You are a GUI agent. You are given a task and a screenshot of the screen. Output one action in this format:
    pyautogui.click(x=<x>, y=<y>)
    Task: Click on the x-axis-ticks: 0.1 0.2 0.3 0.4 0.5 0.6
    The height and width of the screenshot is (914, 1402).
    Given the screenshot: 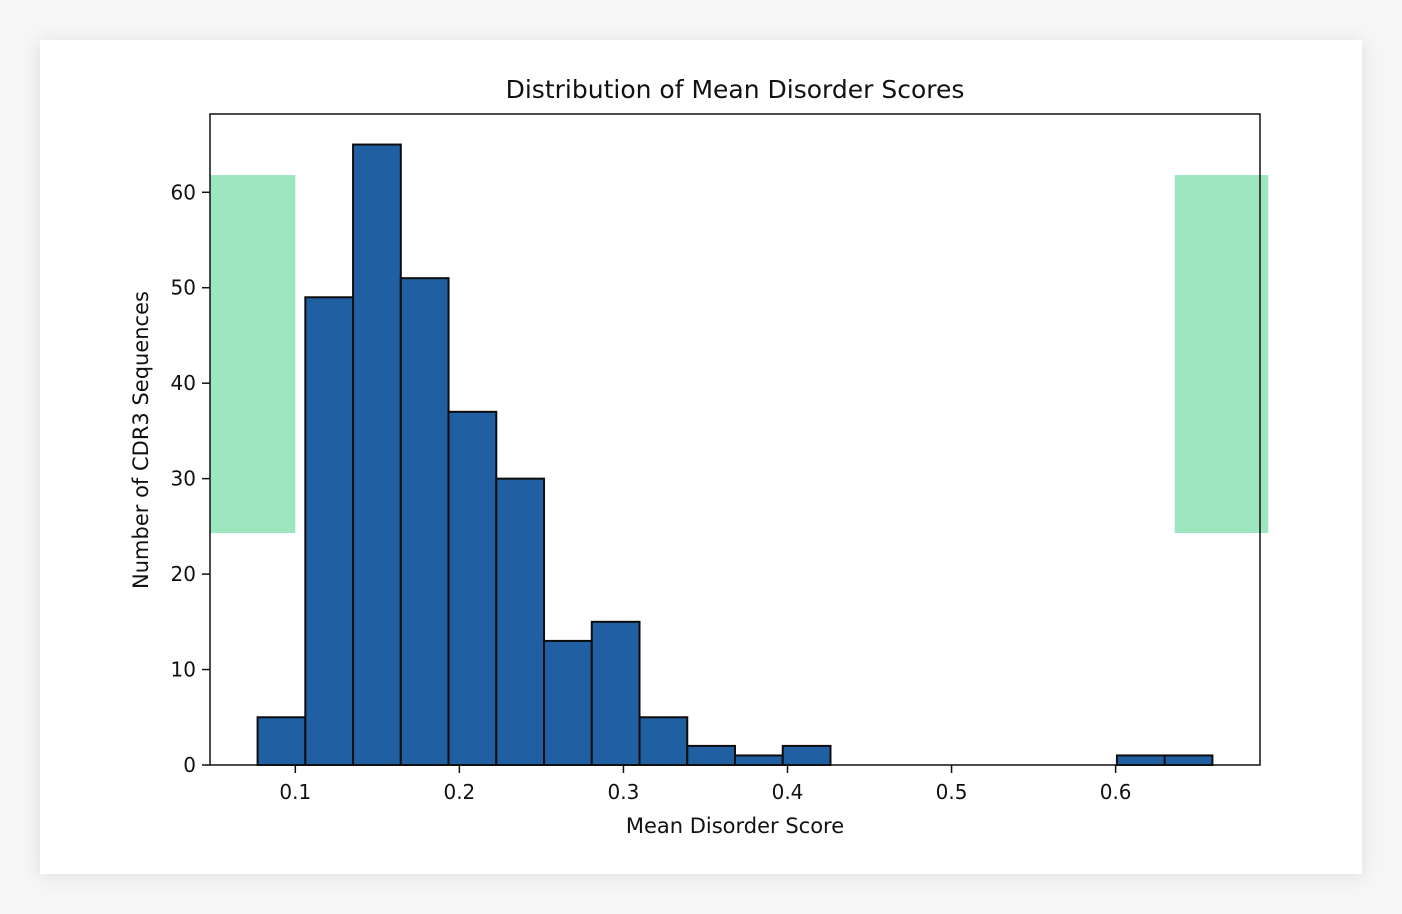 What is the action you would take?
    pyautogui.click(x=705, y=784)
    